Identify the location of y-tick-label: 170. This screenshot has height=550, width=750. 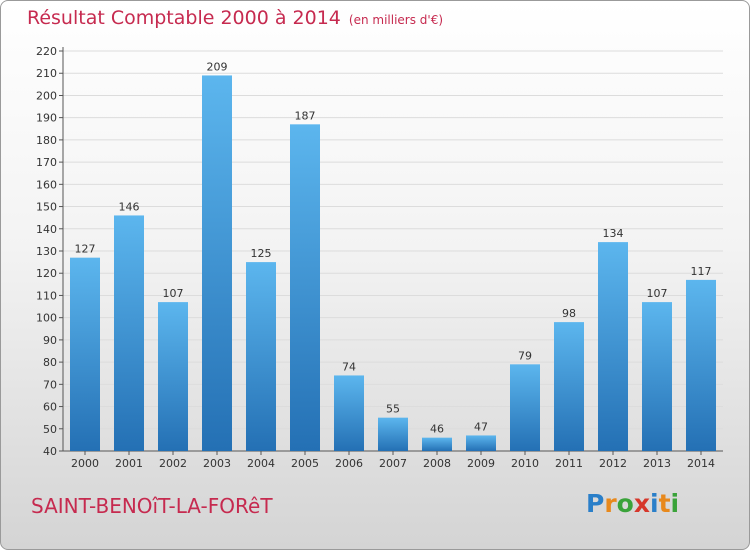
(46, 162).